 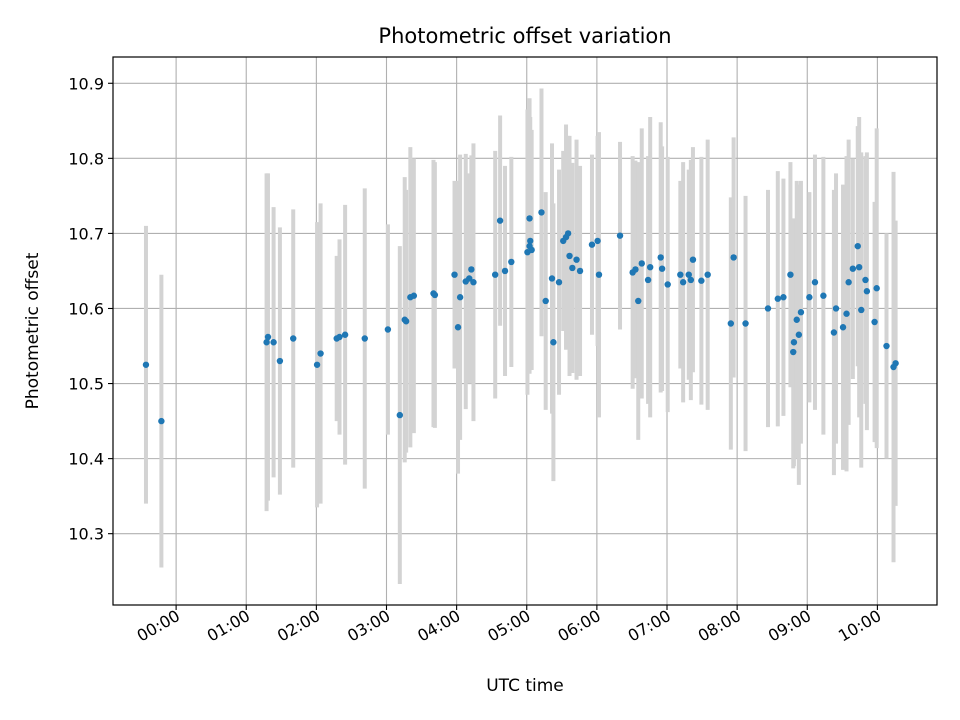 What do you see at coordinates (86, 384) in the screenshot?
I see `y-tick-label: 10.5` at bounding box center [86, 384].